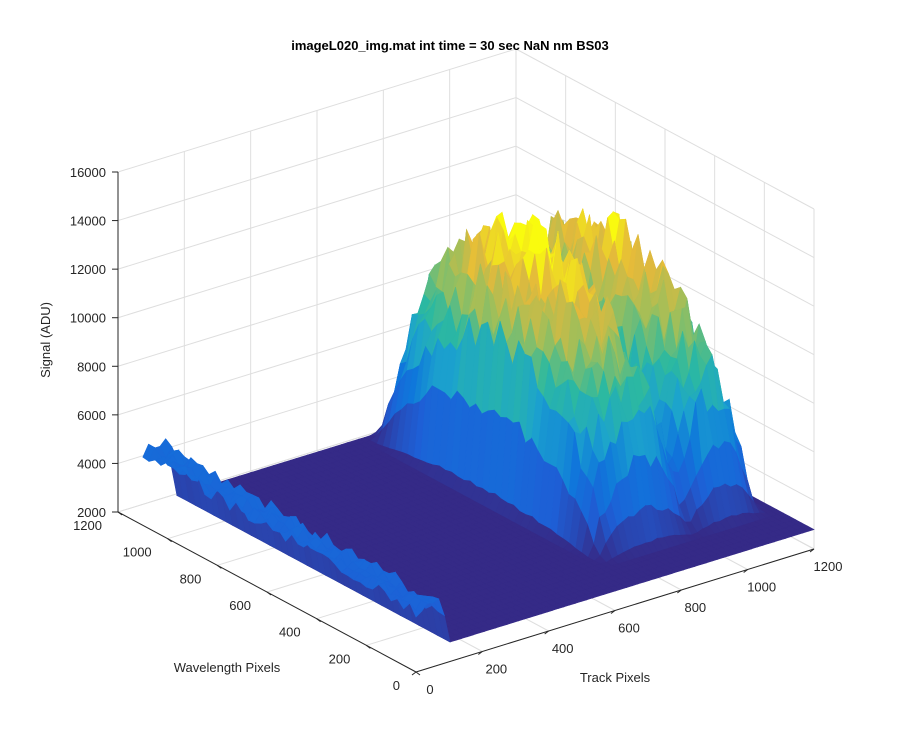 The image size is (900, 755). I want to click on z-tick-label: 12000, so click(88, 269).